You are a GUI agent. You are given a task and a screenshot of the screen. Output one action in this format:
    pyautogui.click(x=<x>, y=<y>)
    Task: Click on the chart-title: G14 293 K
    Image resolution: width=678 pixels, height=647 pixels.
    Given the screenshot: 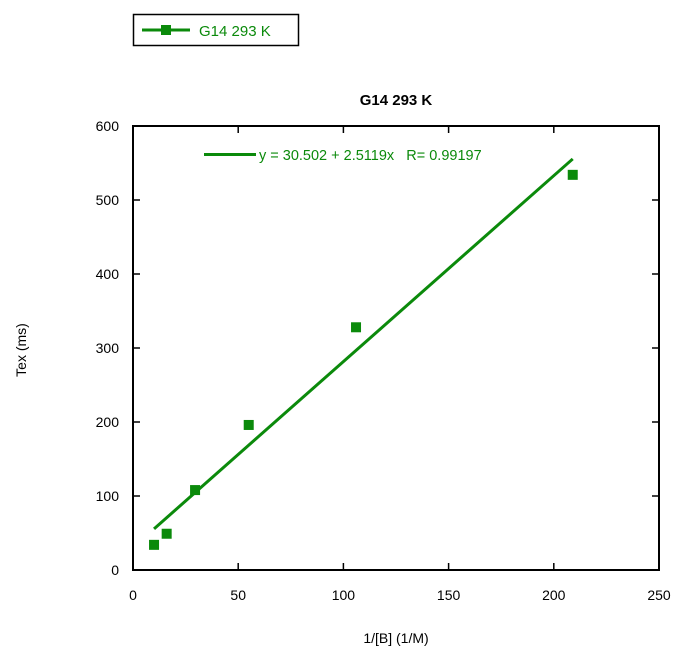 What is the action you would take?
    pyautogui.click(x=396, y=100)
    